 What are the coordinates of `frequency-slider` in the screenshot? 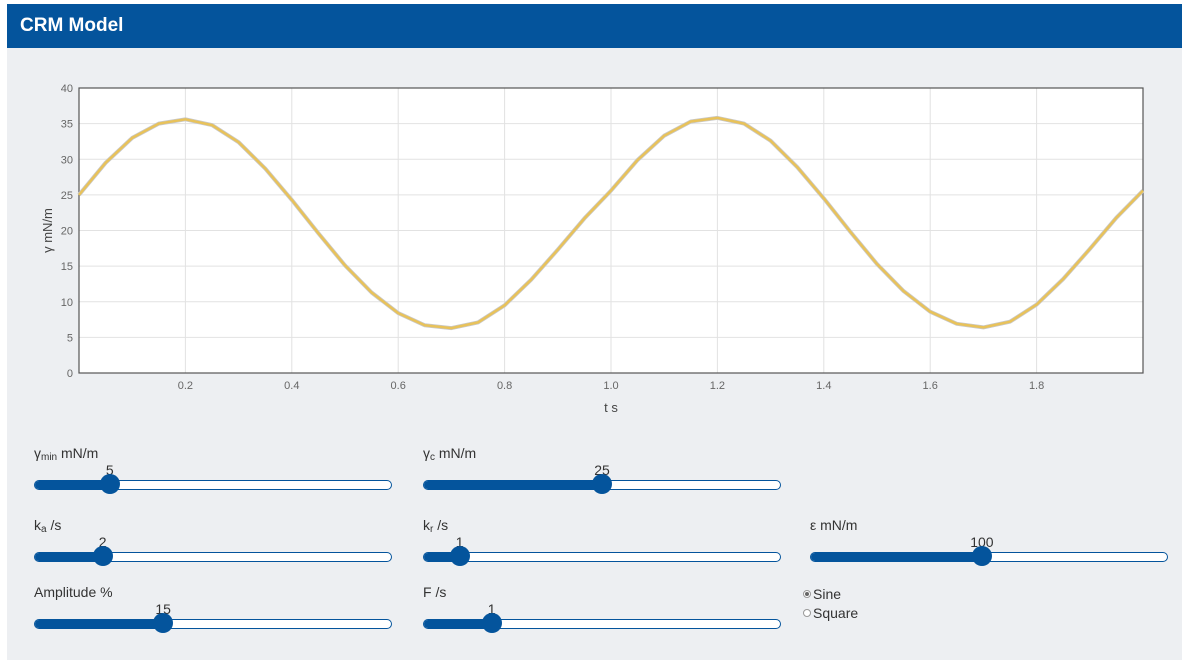 It's located at (602, 624).